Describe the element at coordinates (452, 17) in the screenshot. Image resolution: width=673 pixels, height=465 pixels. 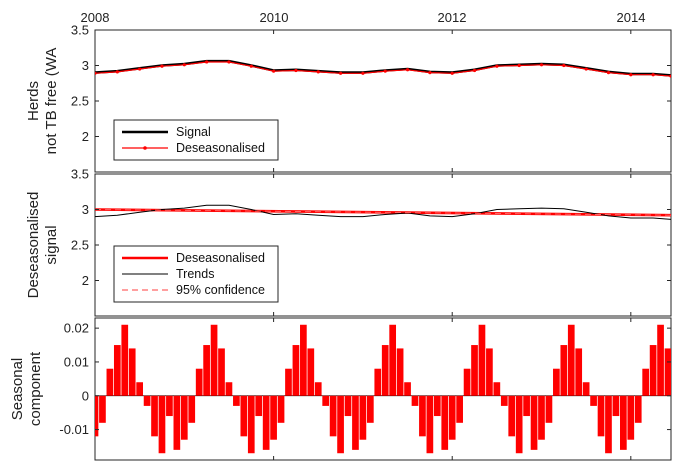
I see `x-tick-label: 2012` at that location.